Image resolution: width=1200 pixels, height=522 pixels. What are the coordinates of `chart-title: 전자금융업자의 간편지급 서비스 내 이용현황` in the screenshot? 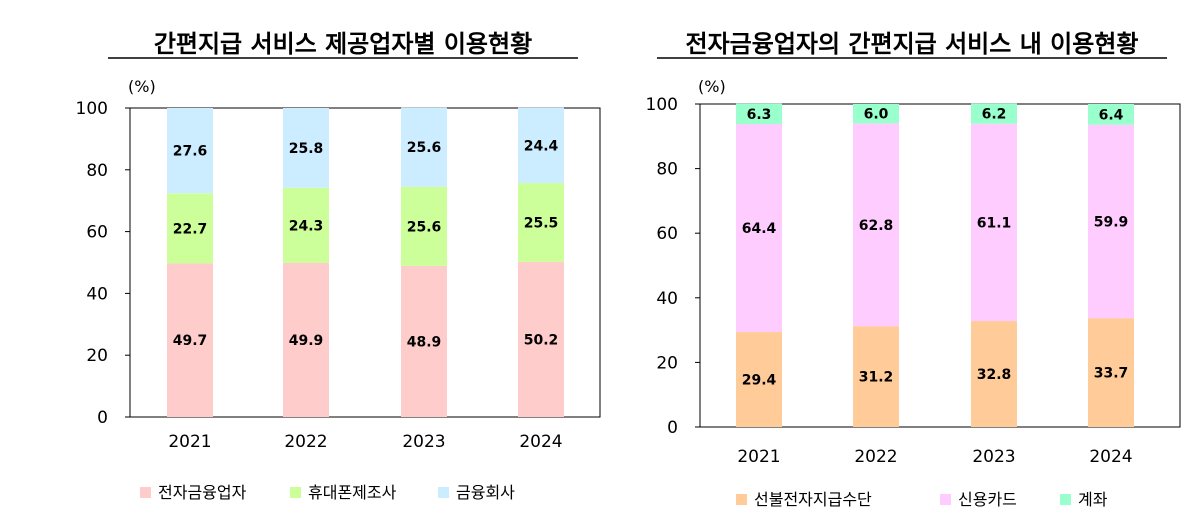 It's located at (912, 44).